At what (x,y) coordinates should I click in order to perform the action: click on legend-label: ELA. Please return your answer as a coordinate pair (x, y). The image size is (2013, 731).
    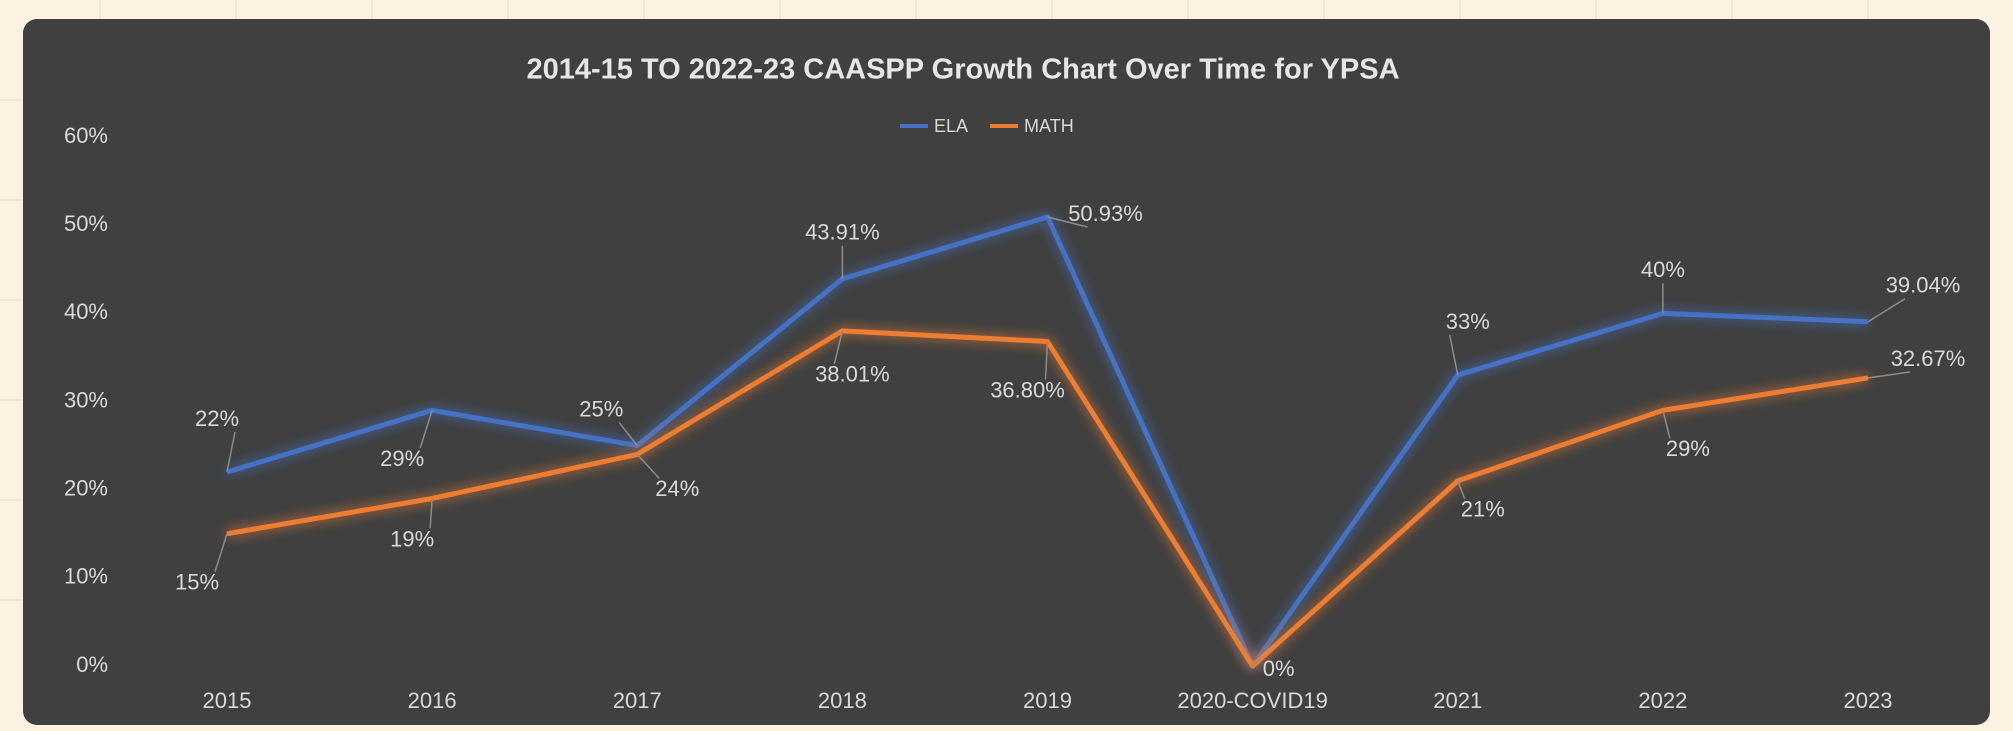
    Looking at the image, I should click on (951, 126).